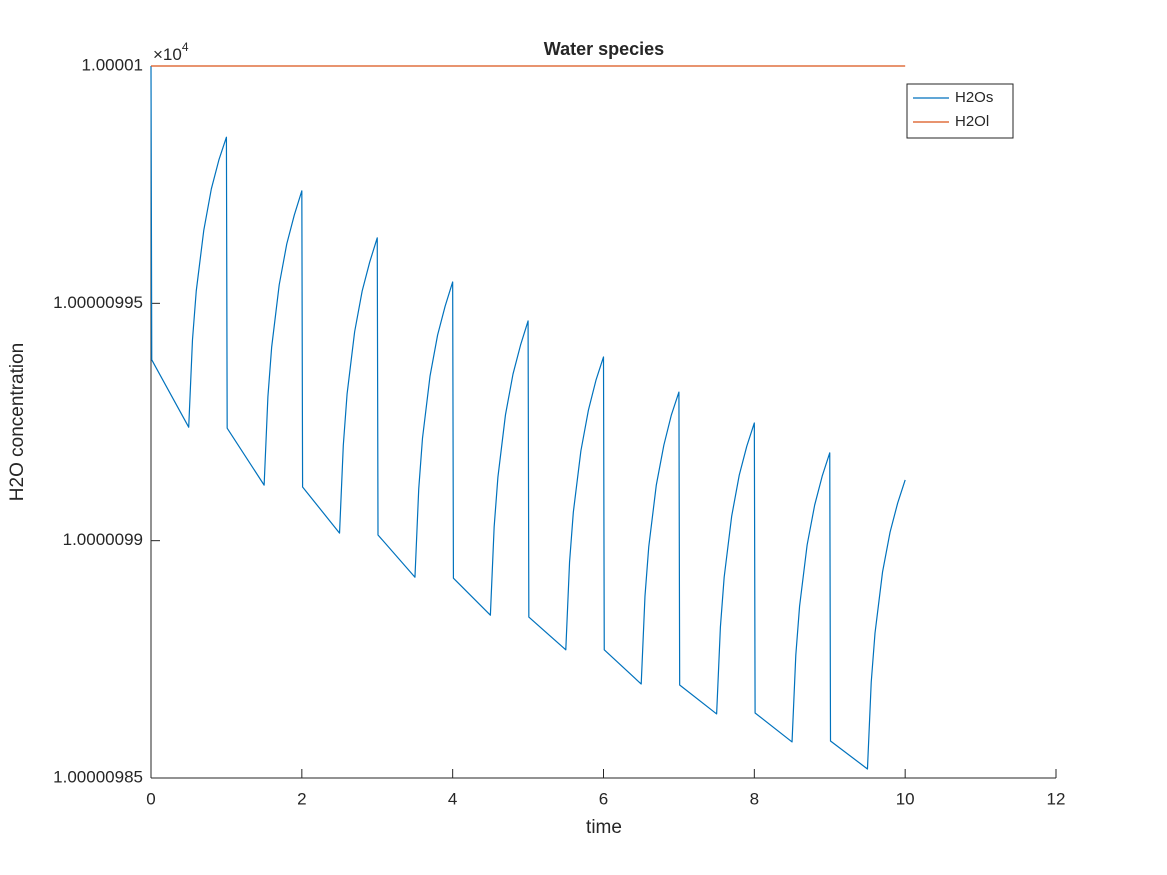 This screenshot has width=1167, height=875. What do you see at coordinates (103, 539) in the screenshot?
I see `y-tick-label: 1.0000099` at bounding box center [103, 539].